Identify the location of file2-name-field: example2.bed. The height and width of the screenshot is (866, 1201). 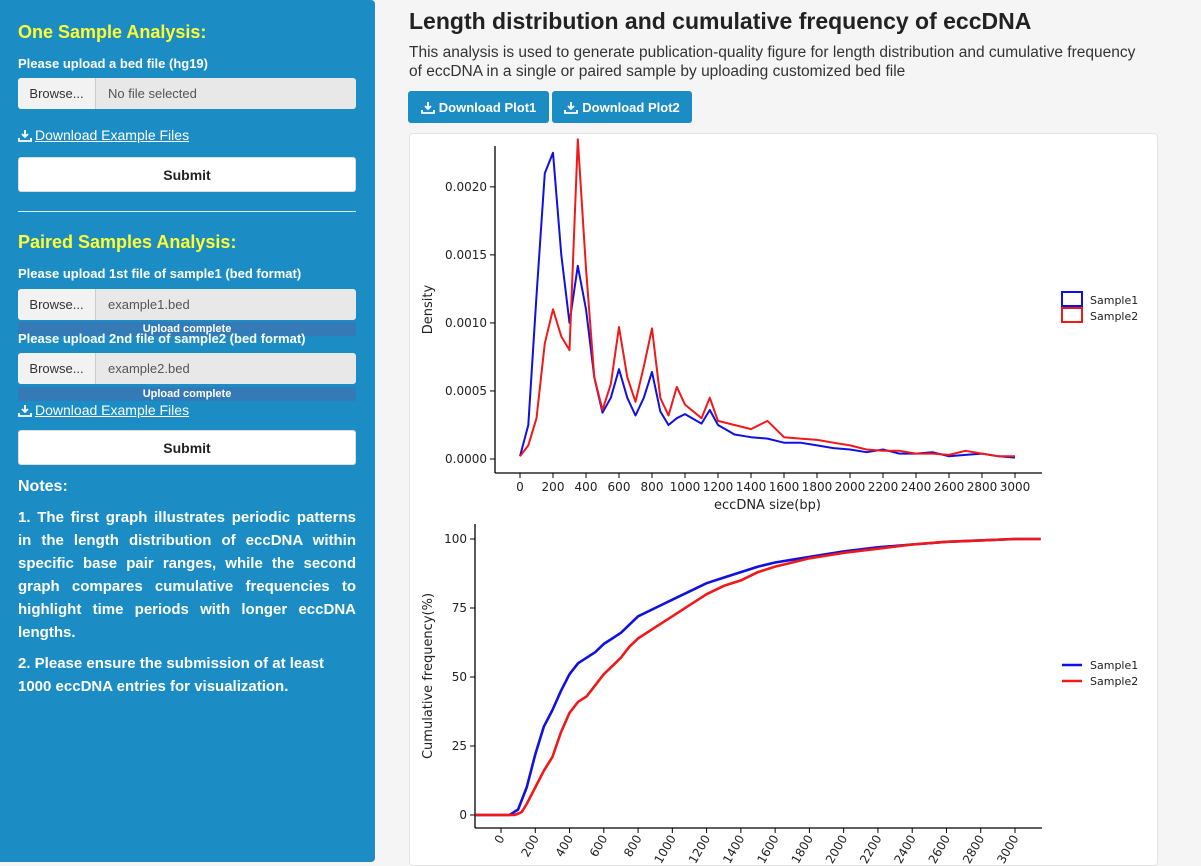
(226, 368).